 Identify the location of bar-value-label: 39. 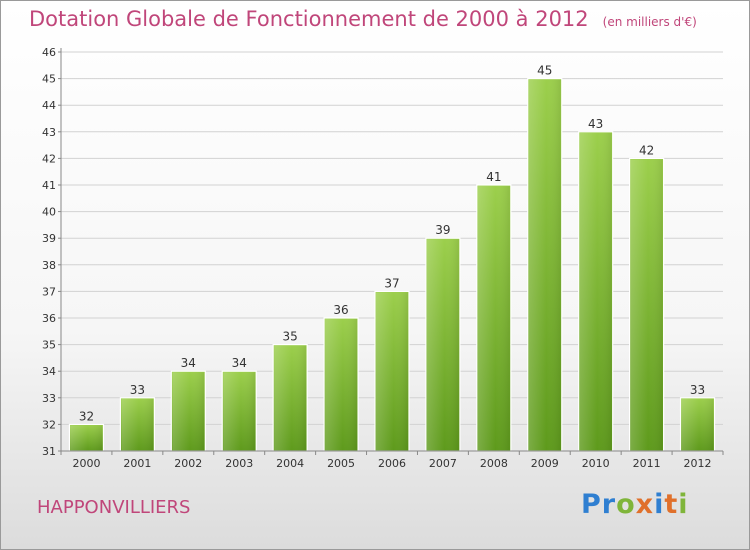
(442, 230).